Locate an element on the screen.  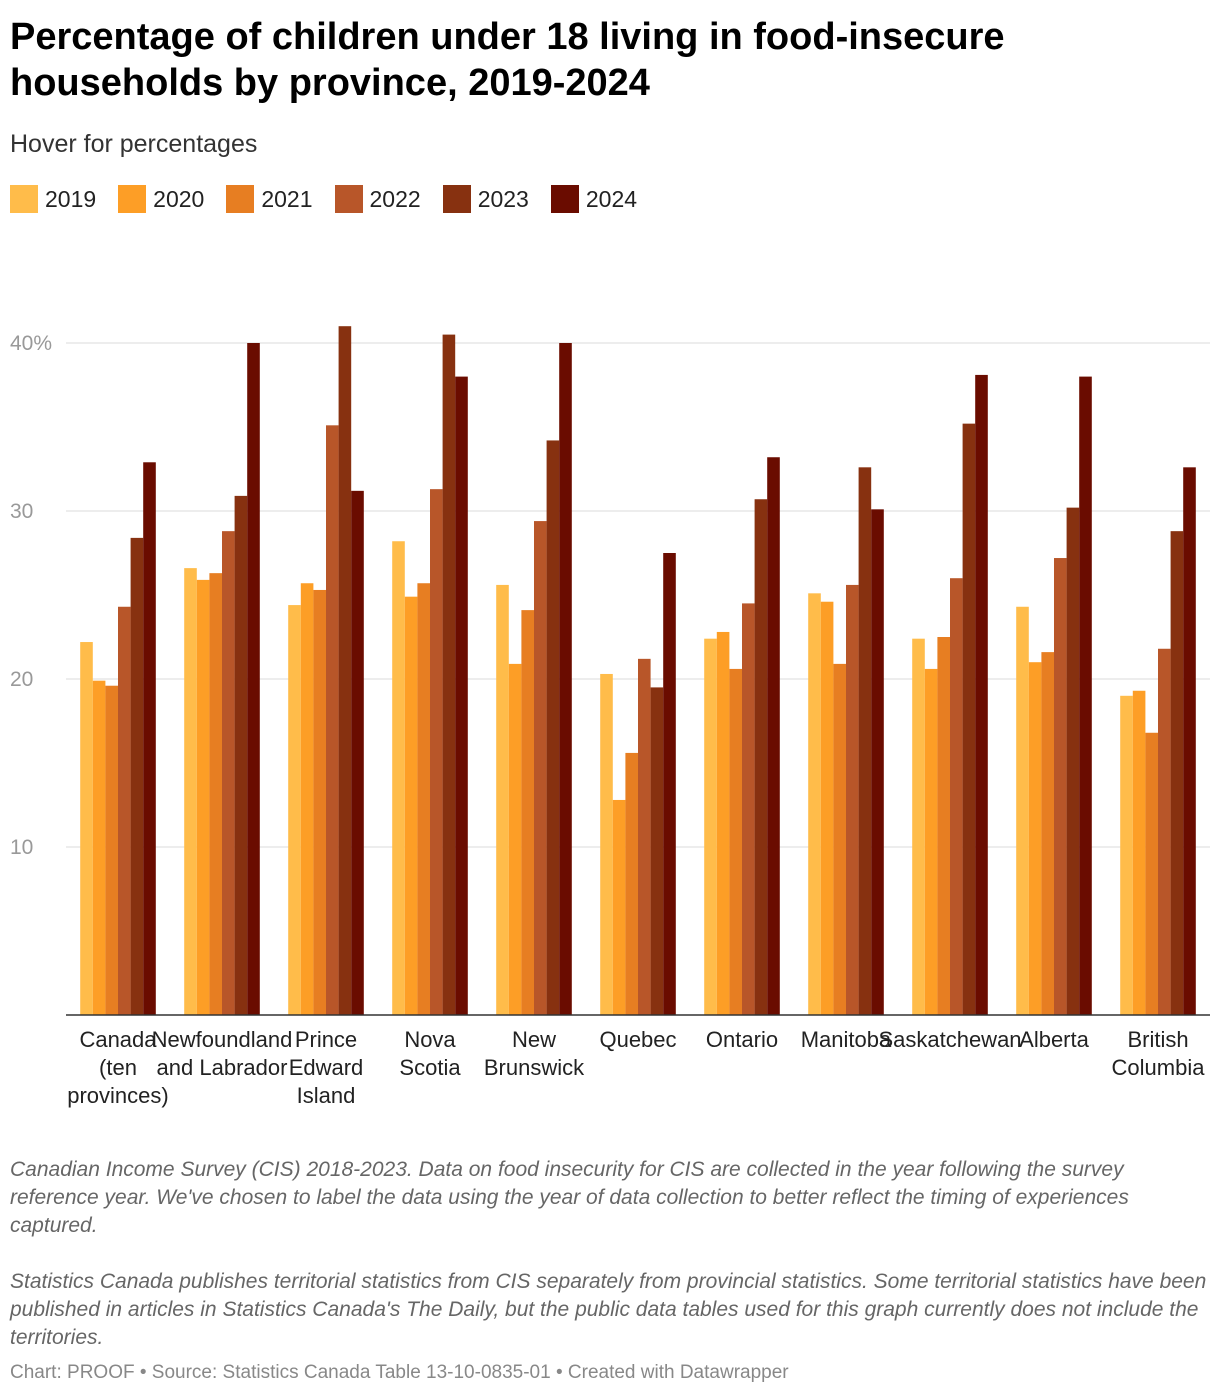
bar-2023-9: 2023: 30.2% is located at coordinates (1073, 761).